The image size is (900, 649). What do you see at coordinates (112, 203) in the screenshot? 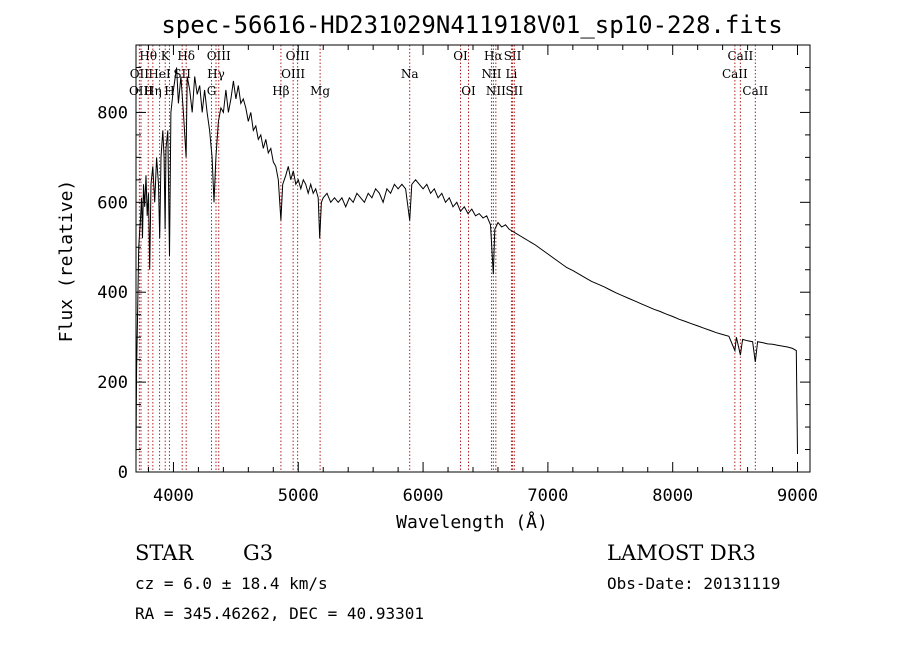
I see `y-tick-label: 600` at bounding box center [112, 203].